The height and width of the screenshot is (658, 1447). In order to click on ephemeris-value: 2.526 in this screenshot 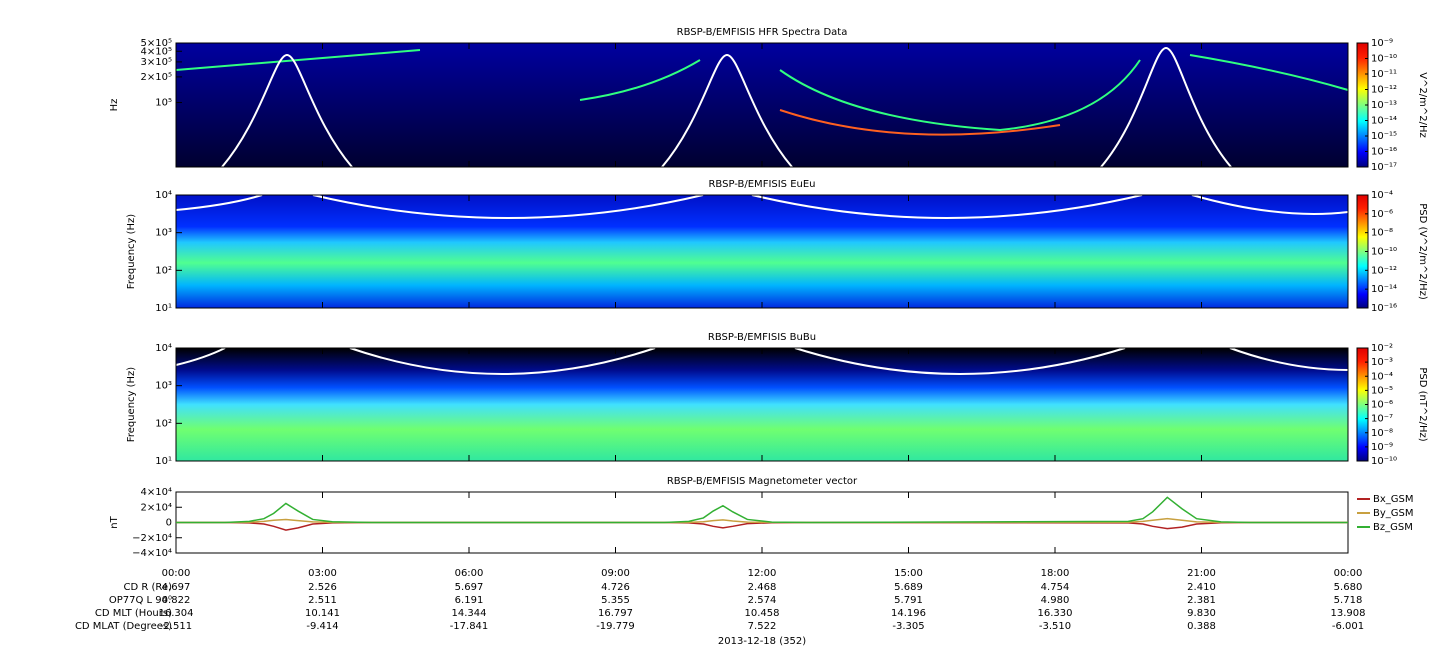, I will do `click(322, 587)`.